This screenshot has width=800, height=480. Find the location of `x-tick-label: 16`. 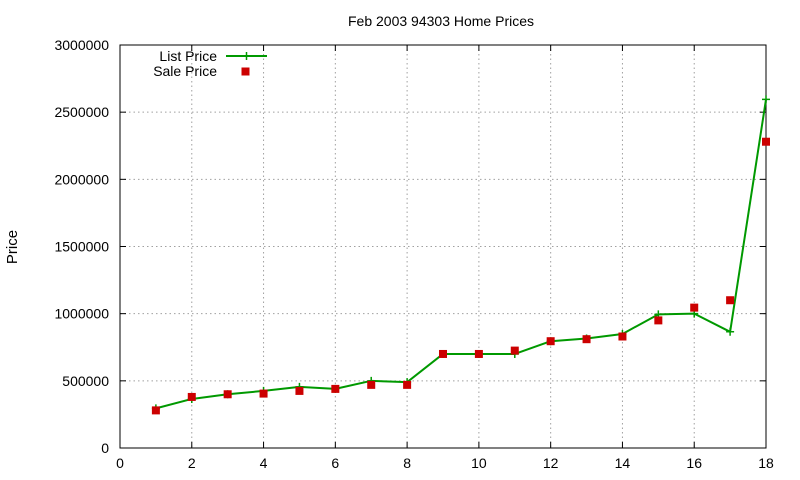

x-tick-label: 16 is located at coordinates (694, 463).